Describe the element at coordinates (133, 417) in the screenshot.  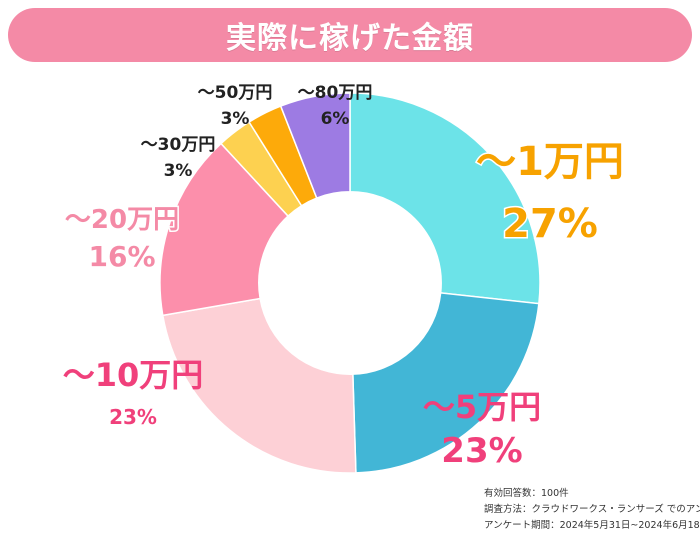
I see `value-label-3: 23%` at that location.